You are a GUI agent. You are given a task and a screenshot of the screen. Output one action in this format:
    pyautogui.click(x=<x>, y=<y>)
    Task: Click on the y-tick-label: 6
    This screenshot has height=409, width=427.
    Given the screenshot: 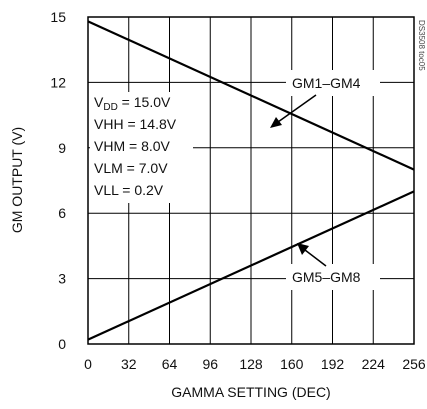 What is the action you would take?
    pyautogui.click(x=62, y=213)
    